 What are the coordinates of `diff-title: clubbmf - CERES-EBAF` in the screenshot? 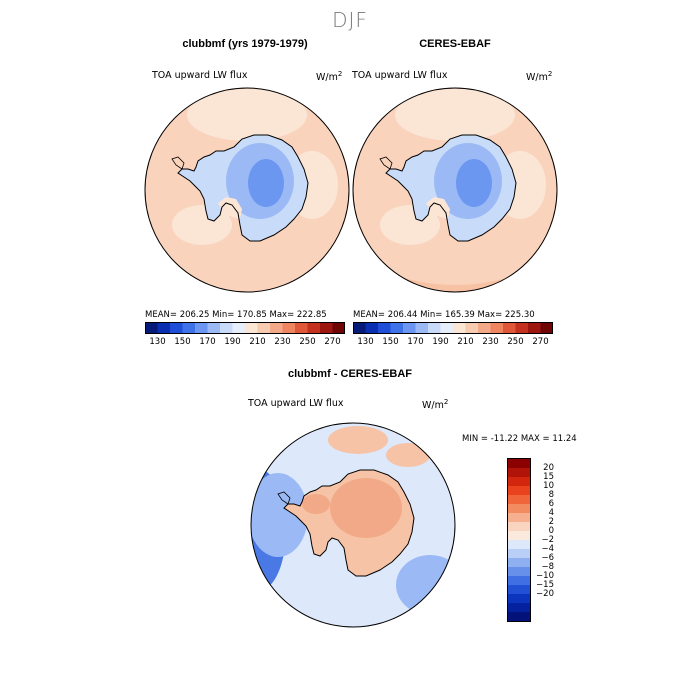 It's located at (350, 374).